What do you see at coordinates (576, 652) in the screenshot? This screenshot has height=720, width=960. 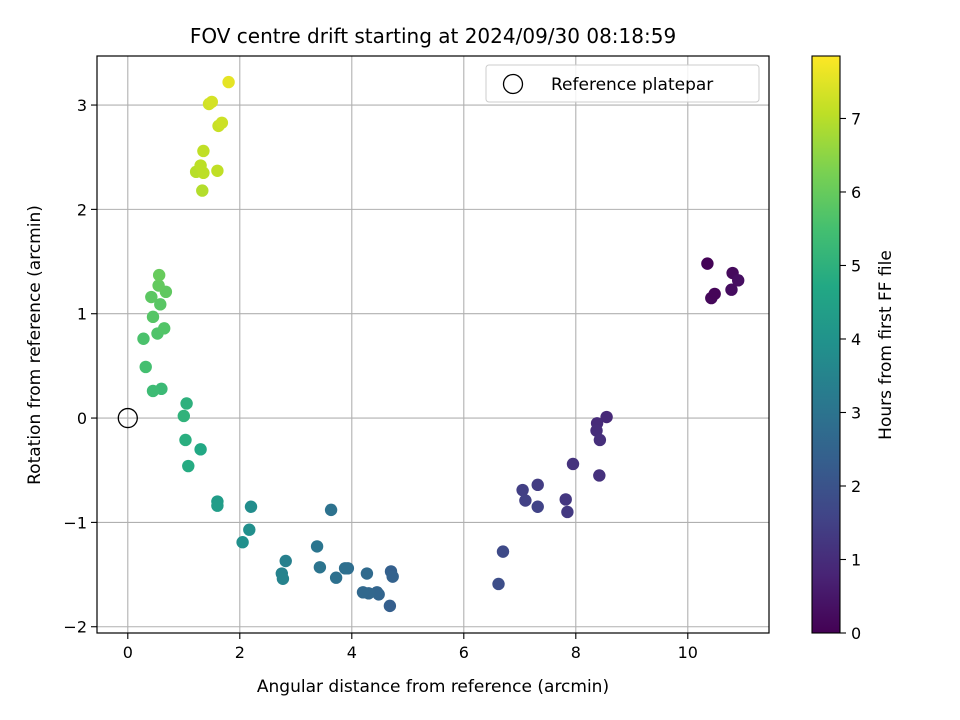 I see `x-tick-label: 8` at bounding box center [576, 652].